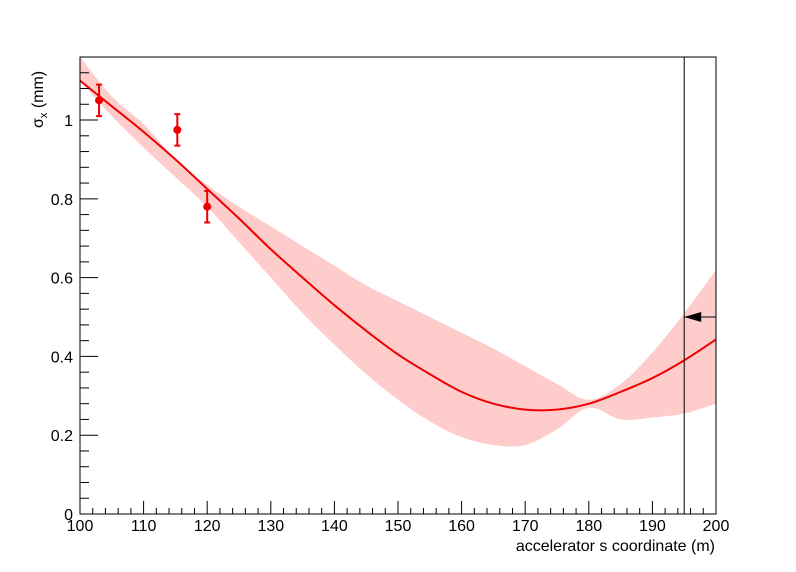  I want to click on marker-arrow-head, so click(693, 317).